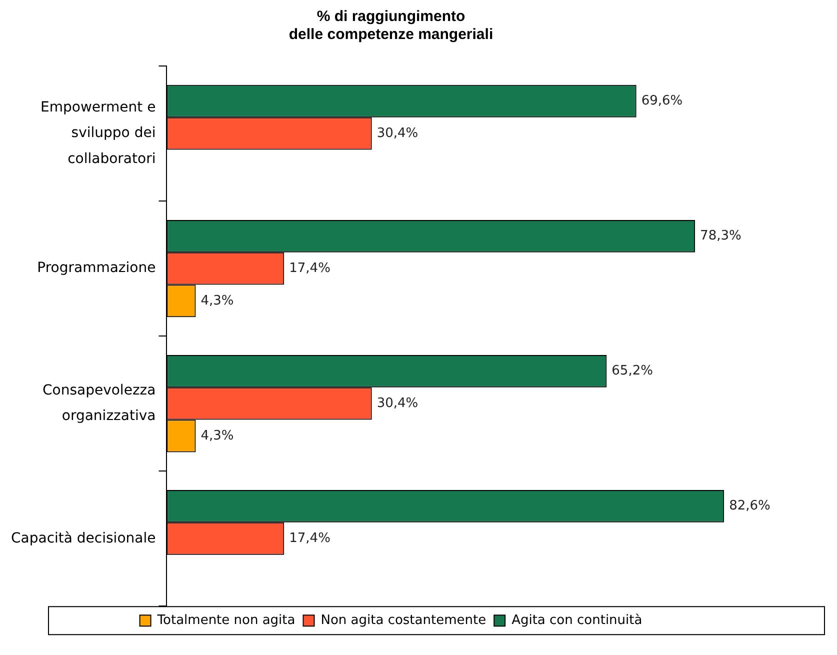 The image size is (837, 655). What do you see at coordinates (721, 236) in the screenshot?
I see `data-label: 78,3%` at bounding box center [721, 236].